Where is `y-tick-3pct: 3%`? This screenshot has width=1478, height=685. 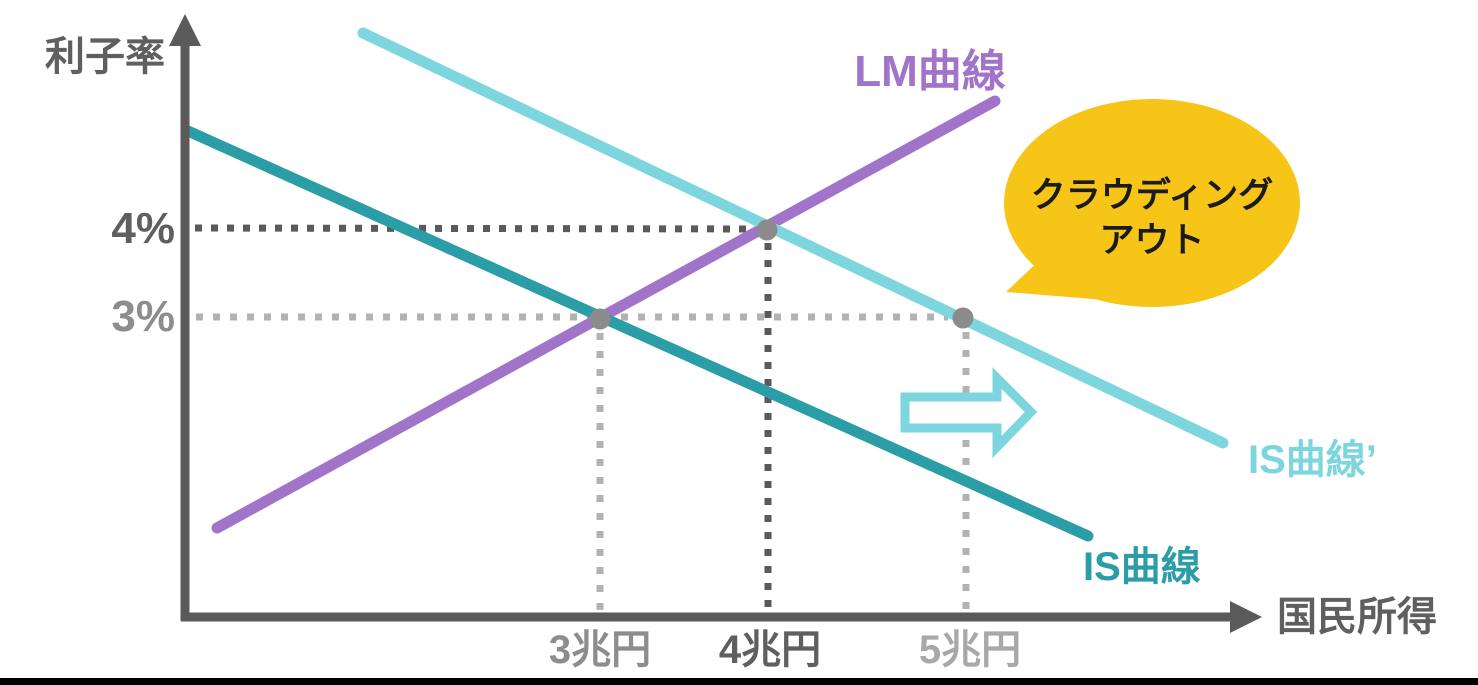
y-tick-3pct: 3% is located at coordinates (143, 316).